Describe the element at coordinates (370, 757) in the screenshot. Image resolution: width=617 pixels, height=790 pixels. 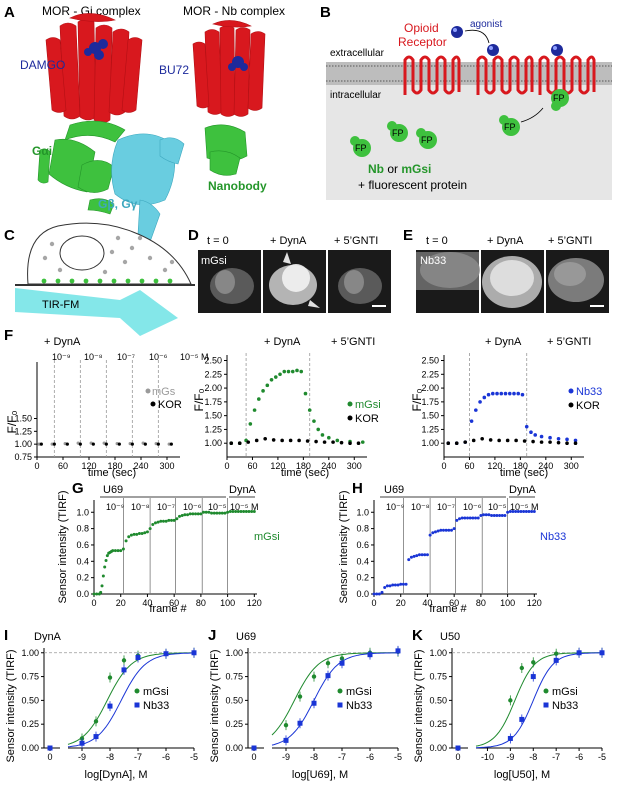
I see `J-xtick-label-4: -6` at that location.